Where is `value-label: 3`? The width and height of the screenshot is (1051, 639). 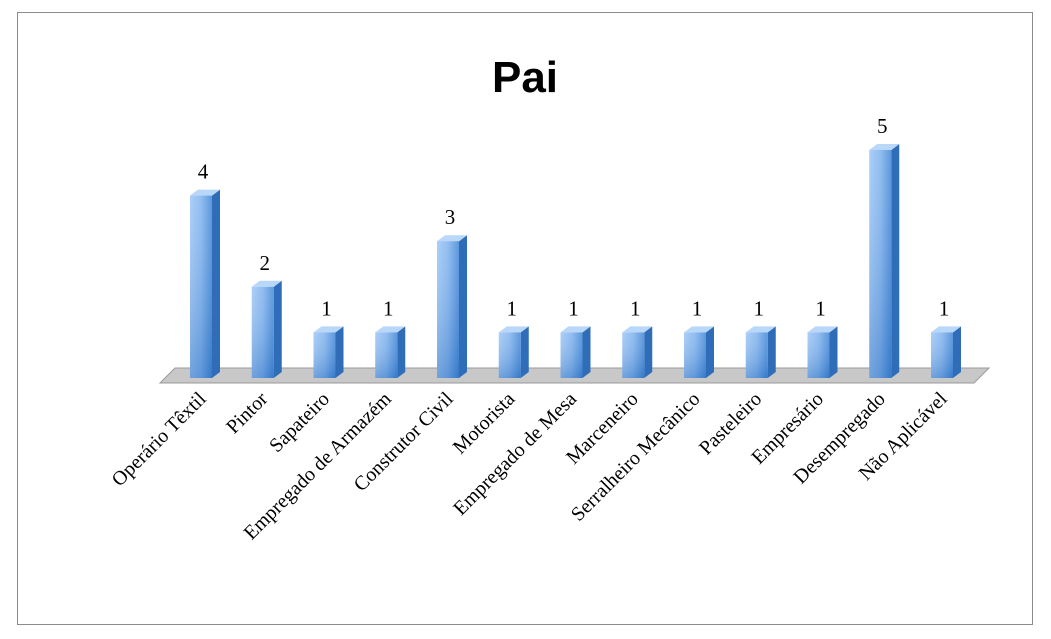 value-label: 3 is located at coordinates (450, 217).